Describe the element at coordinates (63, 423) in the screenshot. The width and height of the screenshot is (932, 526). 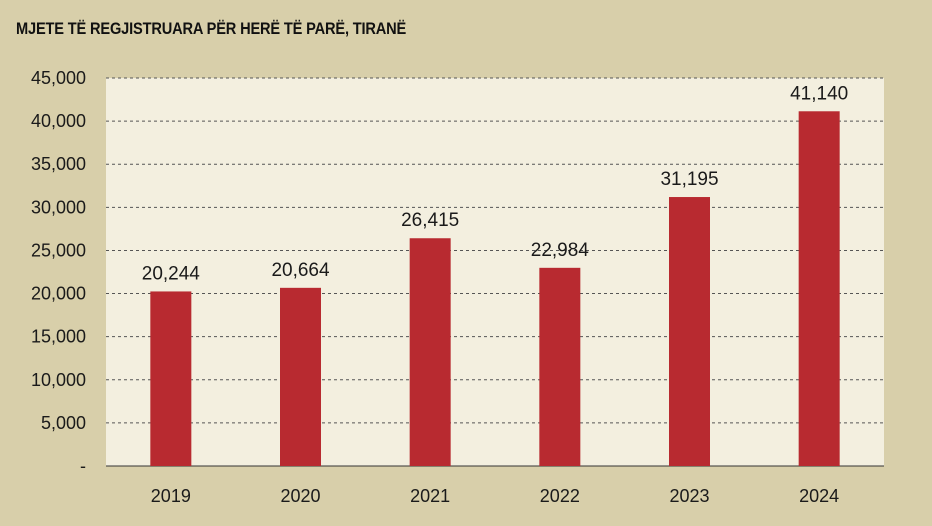
I see `y-tick-label: 5,000` at that location.